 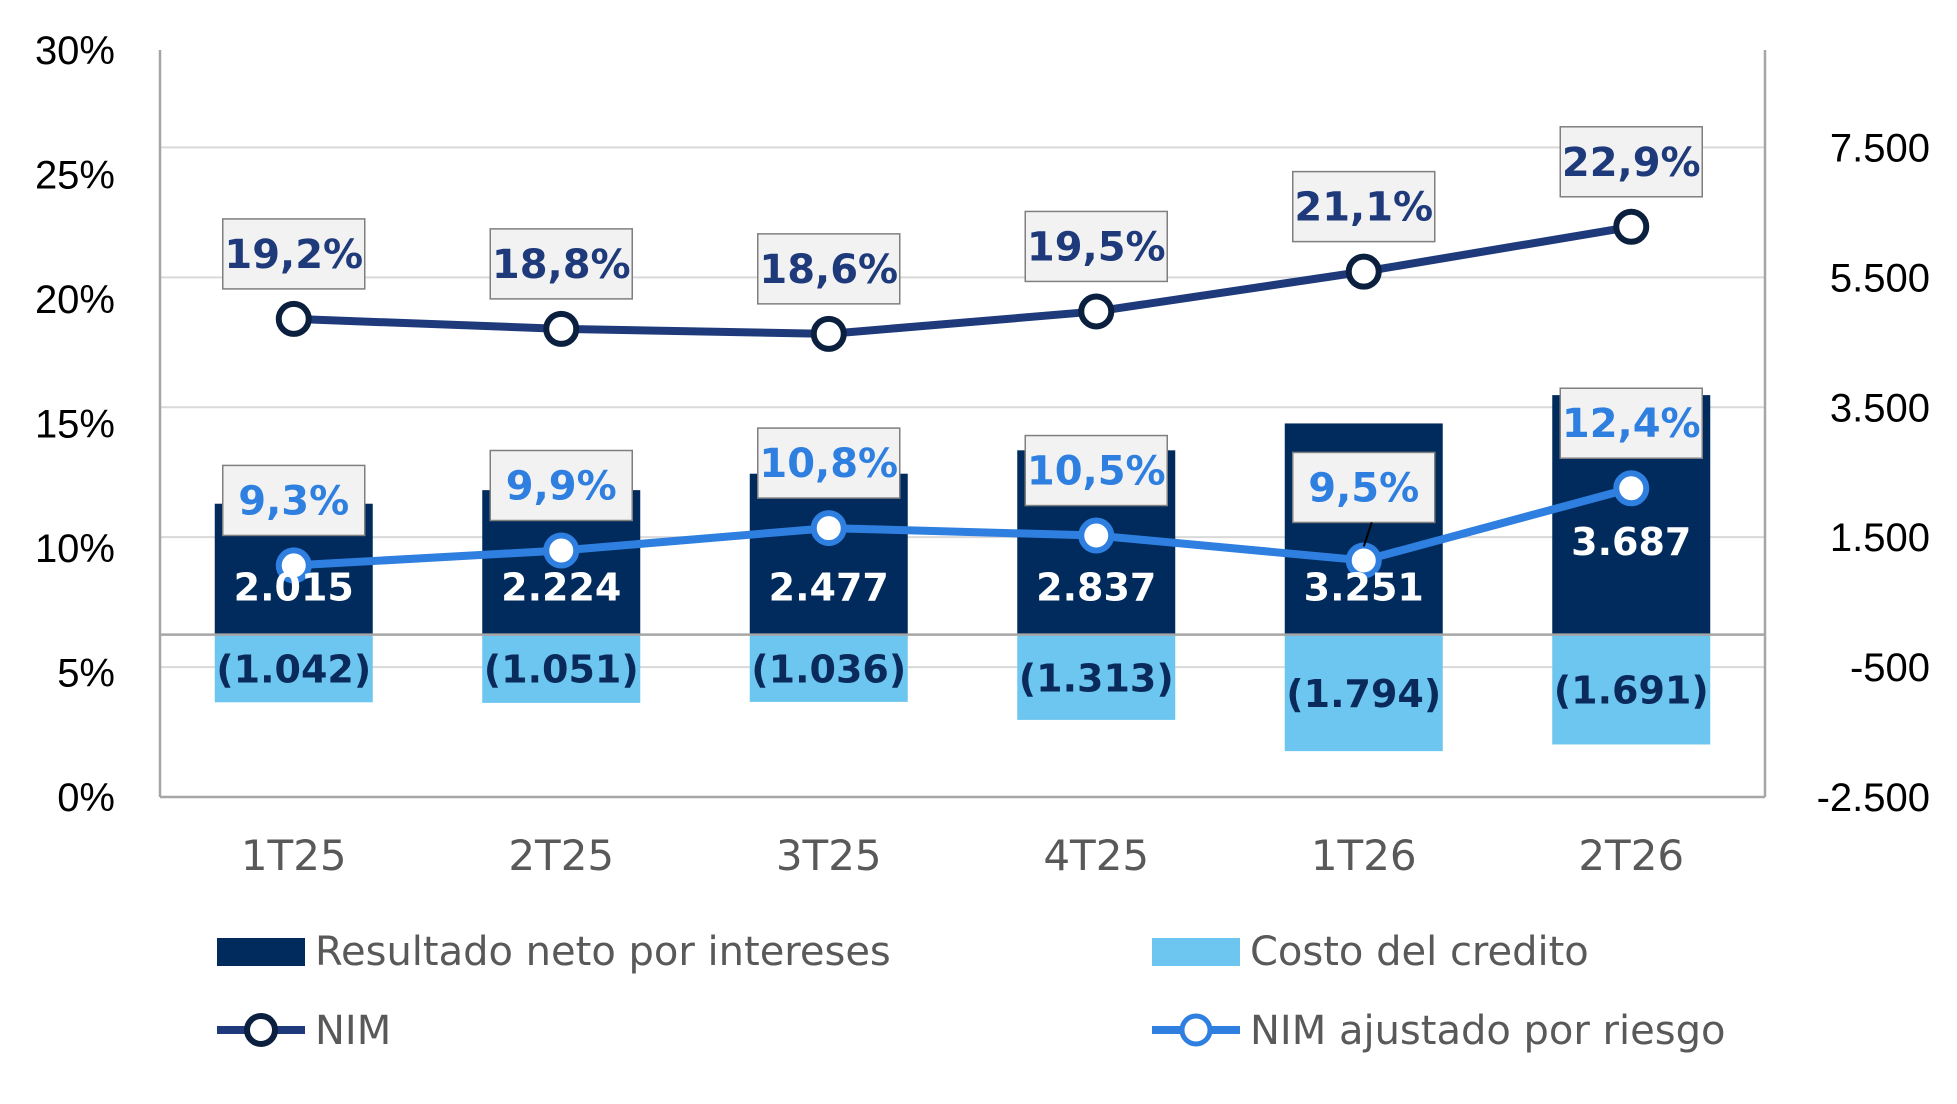 What do you see at coordinates (261, 952) in the screenshot?
I see `legend-swatch-resultado-neto` at bounding box center [261, 952].